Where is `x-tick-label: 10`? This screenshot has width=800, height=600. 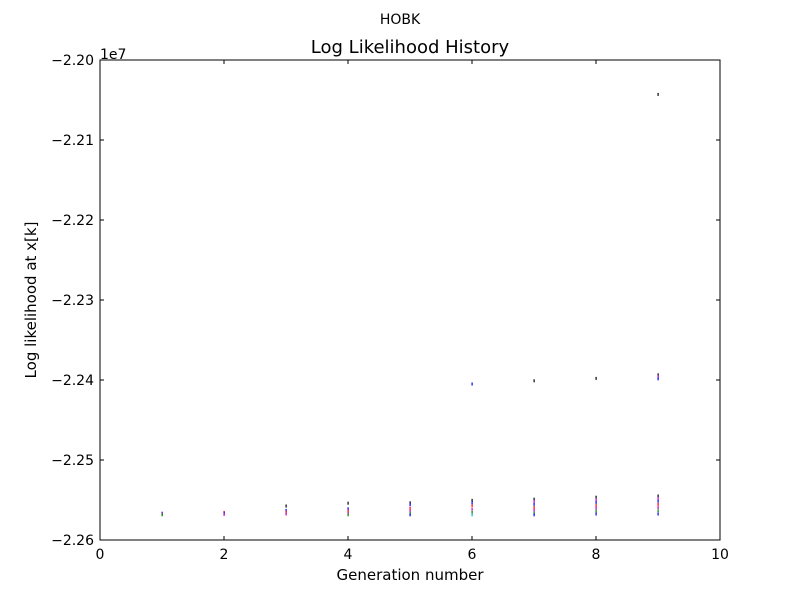 x-tick-label: 10 is located at coordinates (720, 555).